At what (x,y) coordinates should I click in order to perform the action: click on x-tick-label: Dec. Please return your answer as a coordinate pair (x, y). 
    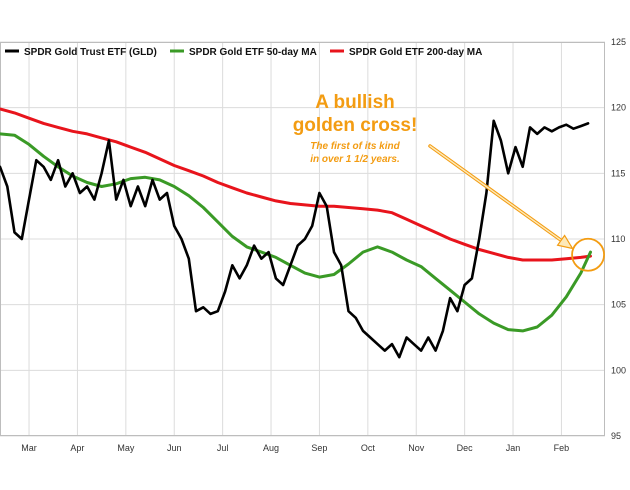
    Looking at the image, I should click on (465, 448).